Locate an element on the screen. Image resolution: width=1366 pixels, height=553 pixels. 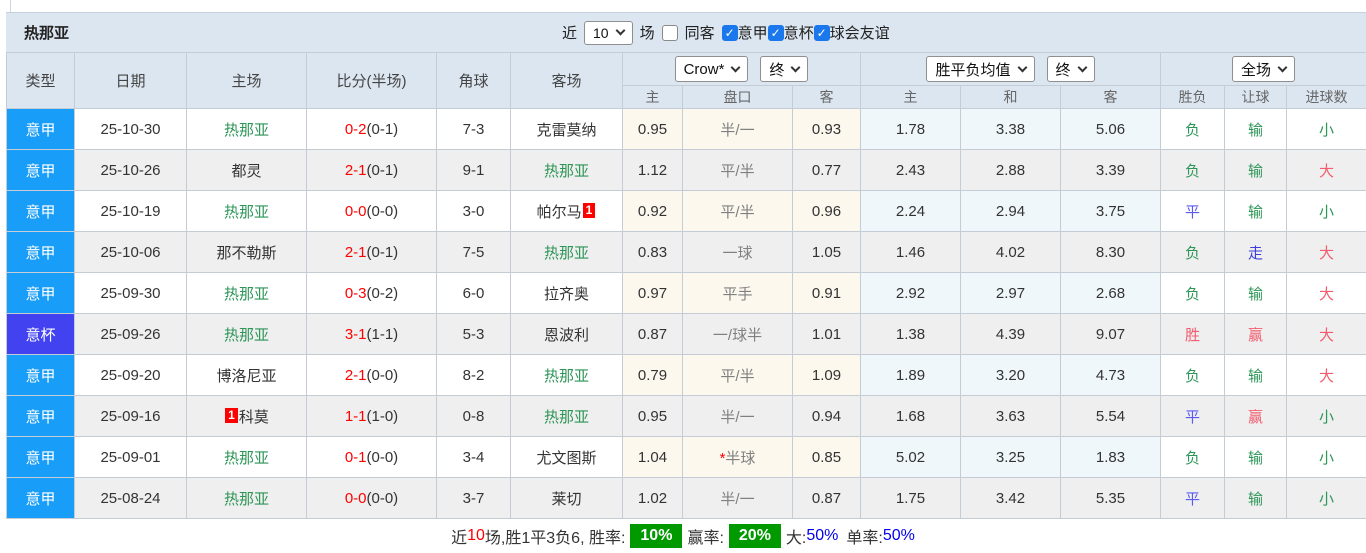
away-team-cell: 热那亚 is located at coordinates (567, 416).